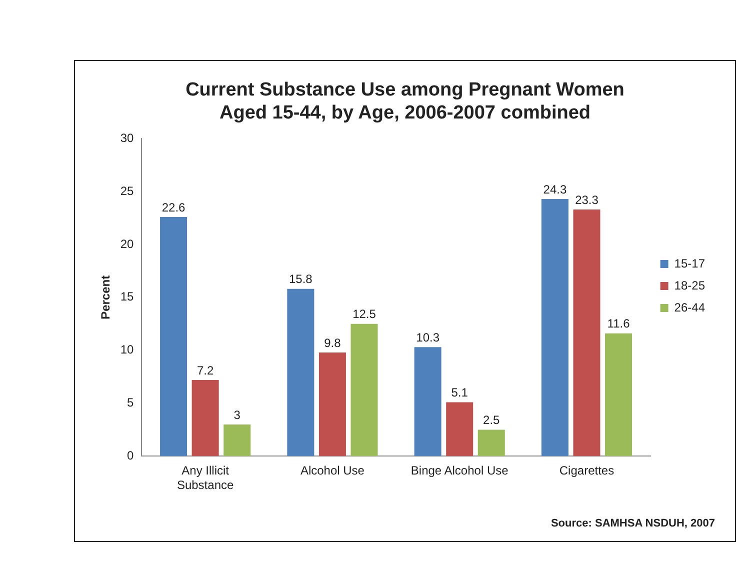 The width and height of the screenshot is (748, 563). Describe the element at coordinates (130, 403) in the screenshot. I see `y-tick-label: 5` at that location.